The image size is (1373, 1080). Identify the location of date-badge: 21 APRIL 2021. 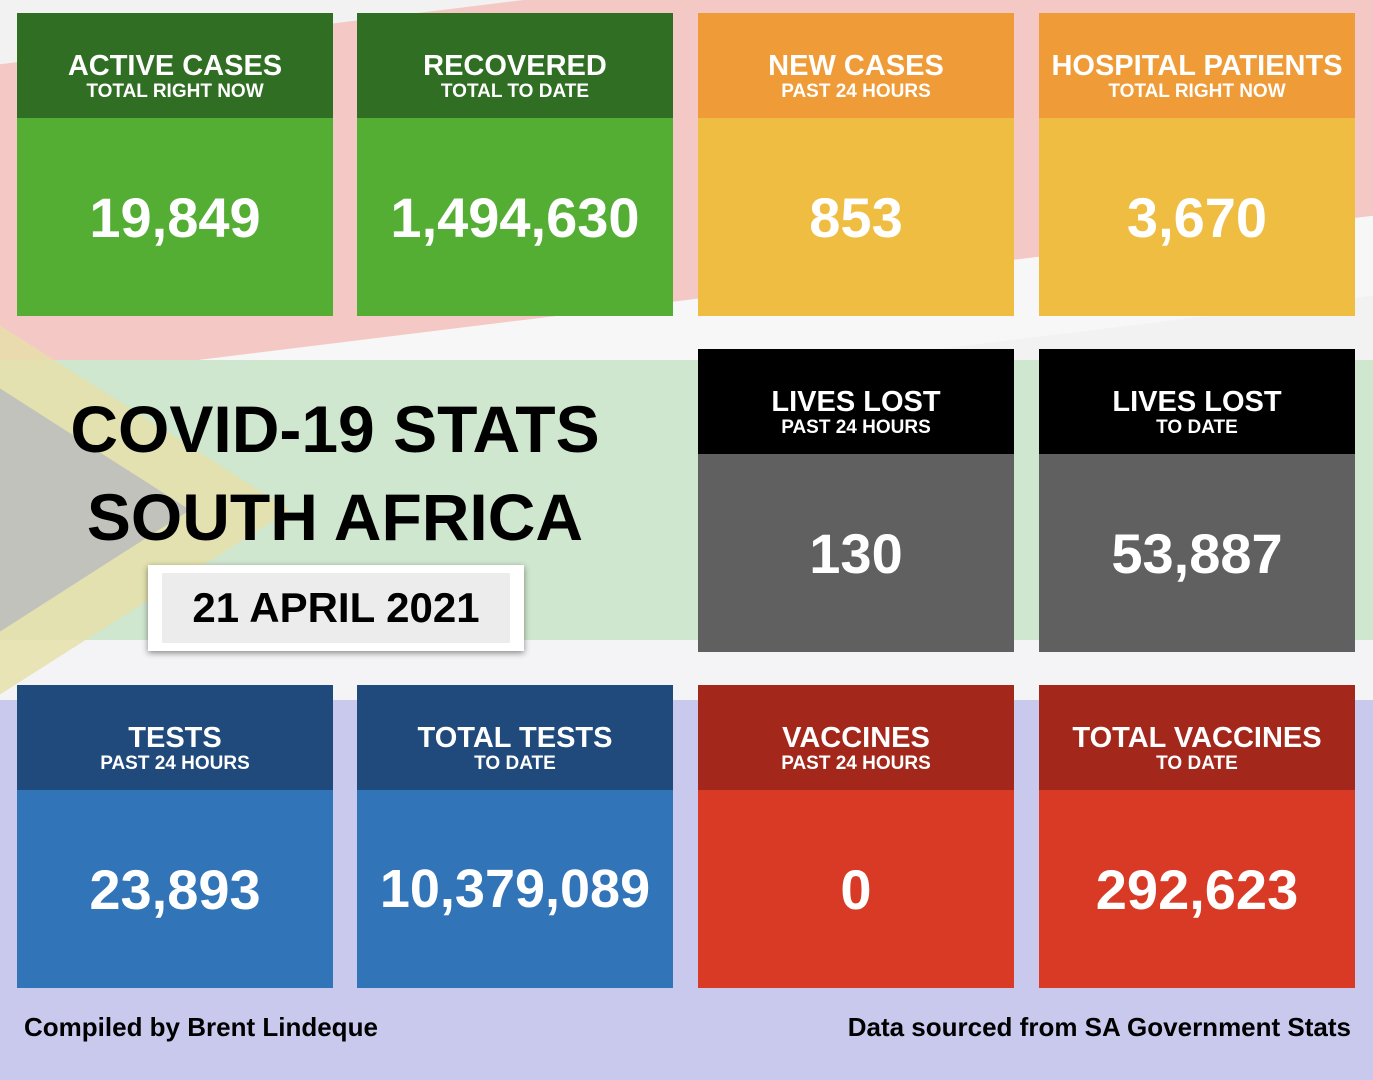
(336, 608).